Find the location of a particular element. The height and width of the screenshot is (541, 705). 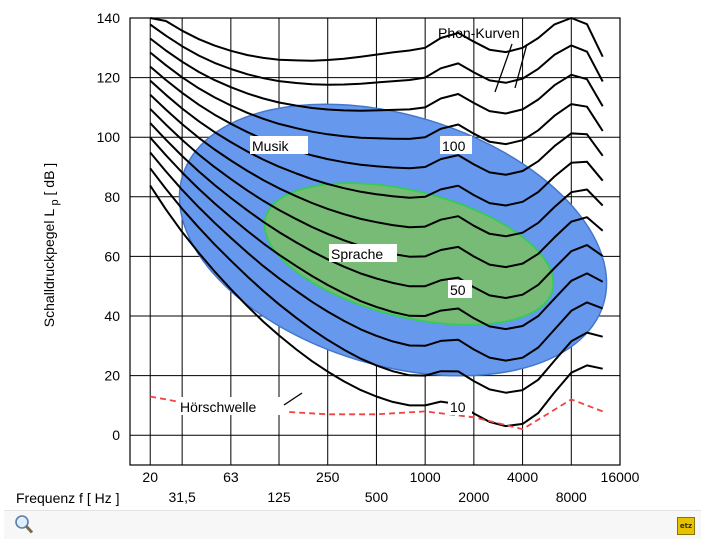

annotation-musik: Musik is located at coordinates (271, 146).